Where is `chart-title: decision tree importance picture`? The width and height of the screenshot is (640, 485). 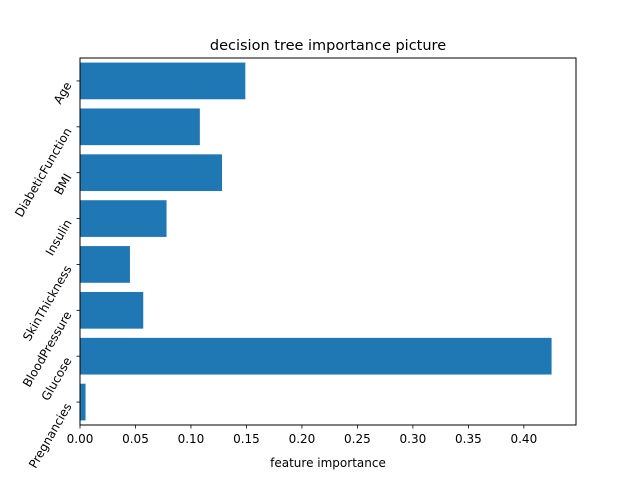 chart-title: decision tree importance picture is located at coordinates (328, 46).